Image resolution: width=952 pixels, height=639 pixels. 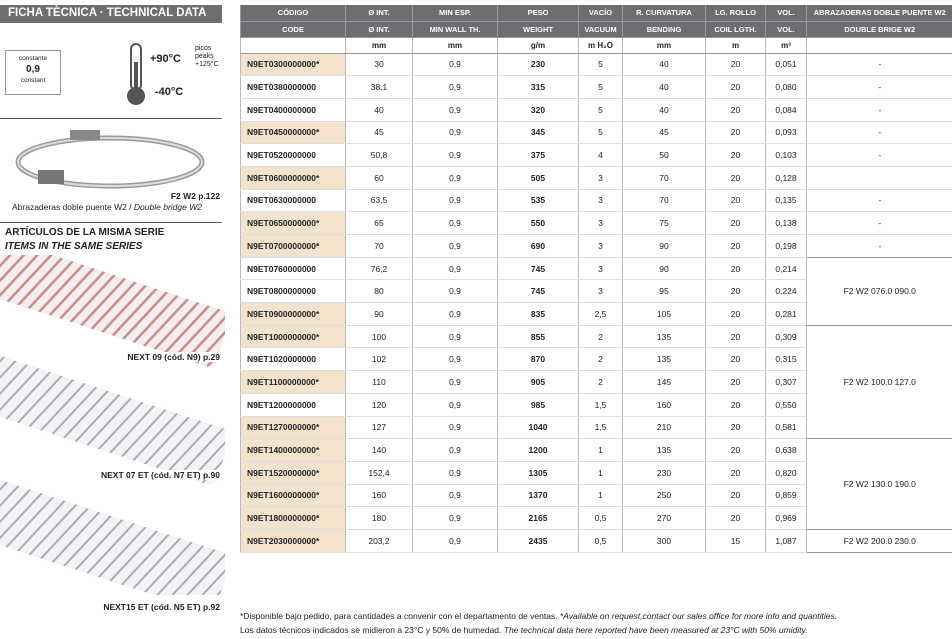 What do you see at coordinates (664, 155) in the screenshot?
I see `value-cell: 50` at bounding box center [664, 155].